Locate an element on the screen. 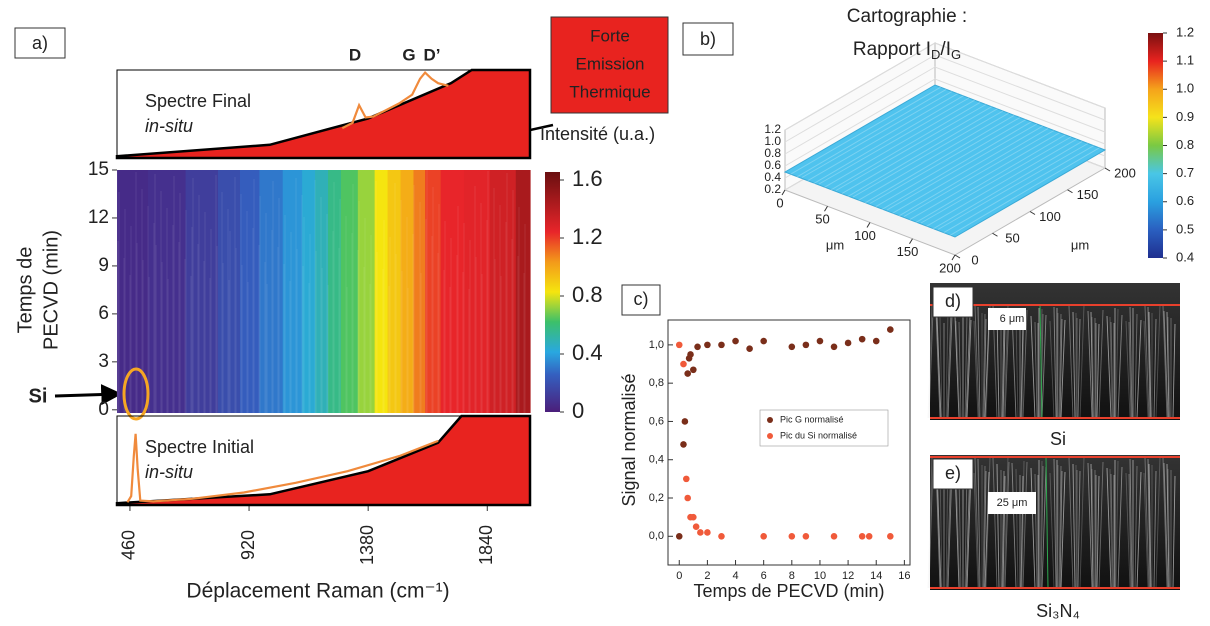  x-tick-label: 50 is located at coordinates (822, 219).